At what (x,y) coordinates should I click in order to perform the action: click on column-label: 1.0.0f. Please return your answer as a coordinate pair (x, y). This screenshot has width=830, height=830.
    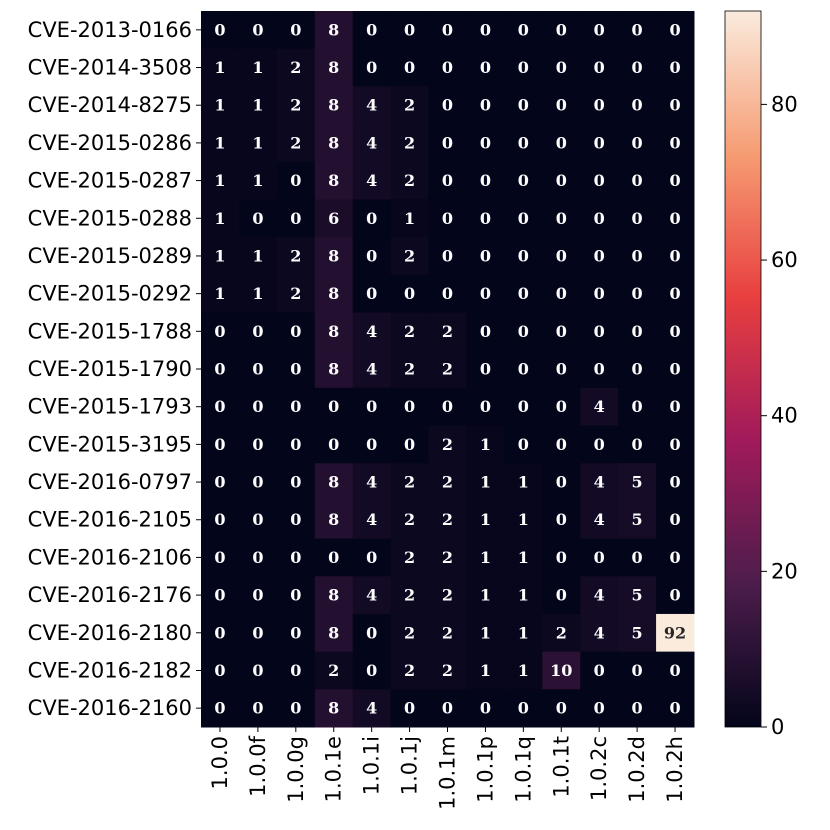
    Looking at the image, I should click on (258, 765).